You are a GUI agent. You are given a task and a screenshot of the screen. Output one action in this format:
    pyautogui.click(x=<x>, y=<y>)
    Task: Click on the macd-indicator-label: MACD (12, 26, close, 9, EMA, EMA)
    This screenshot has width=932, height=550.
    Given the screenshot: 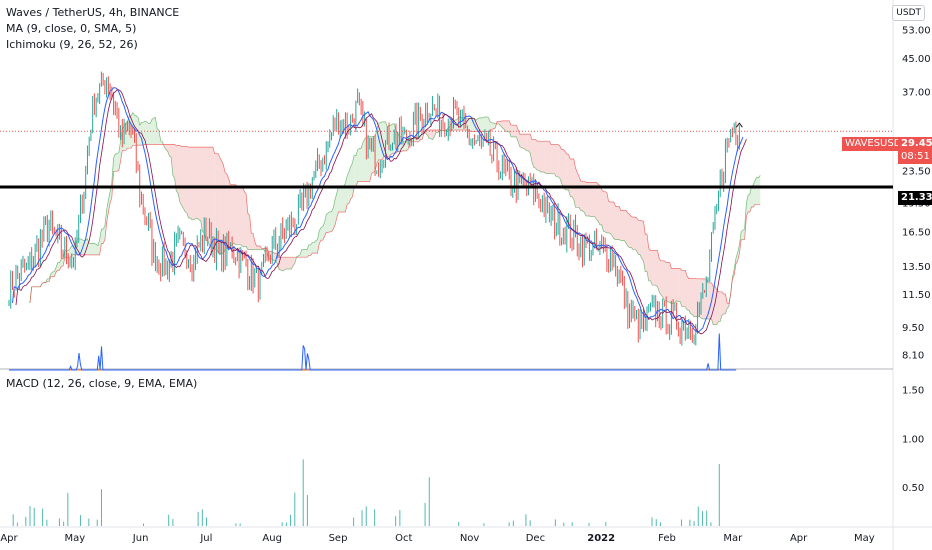 What is the action you would take?
    pyautogui.click(x=102, y=383)
    